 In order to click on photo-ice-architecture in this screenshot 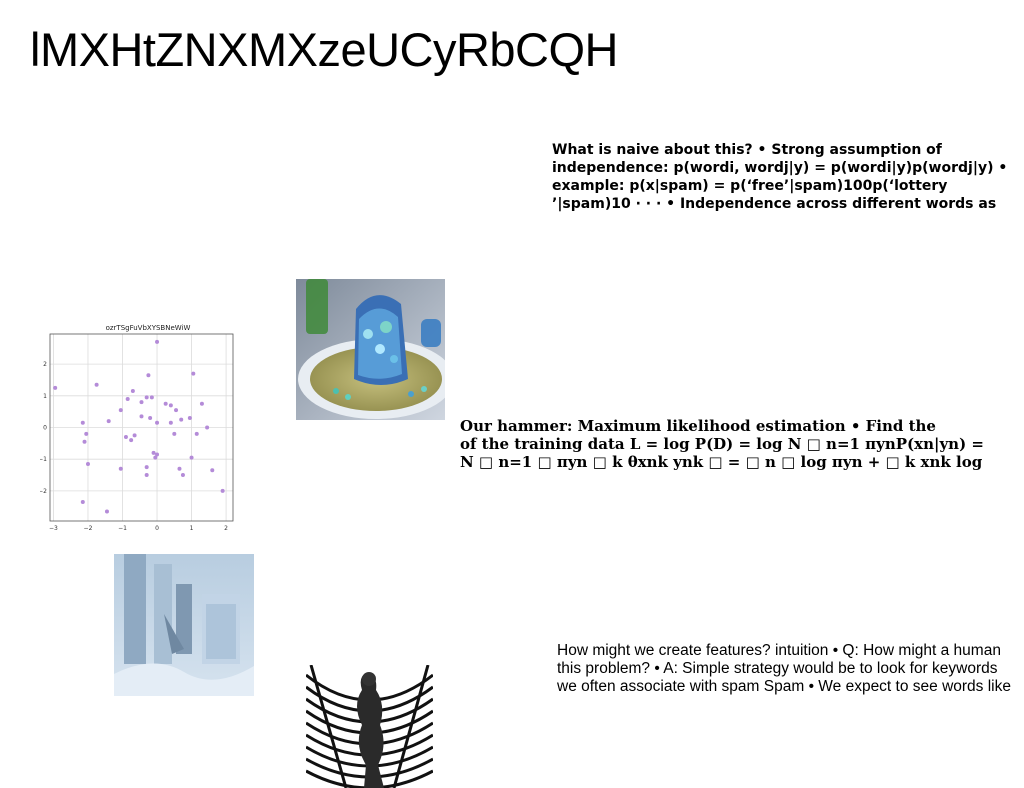, I will do `click(184, 625)`.